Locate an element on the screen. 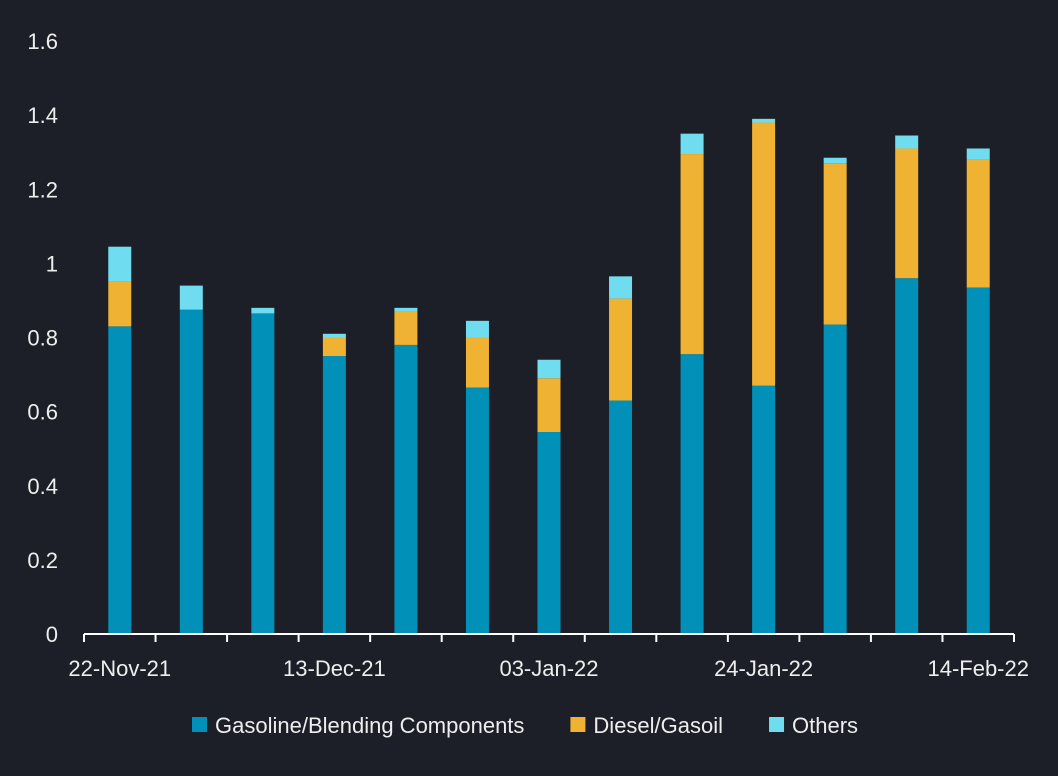 Image resolution: width=1058 pixels, height=776 pixels. y-tick-label: 1.2 is located at coordinates (42, 189).